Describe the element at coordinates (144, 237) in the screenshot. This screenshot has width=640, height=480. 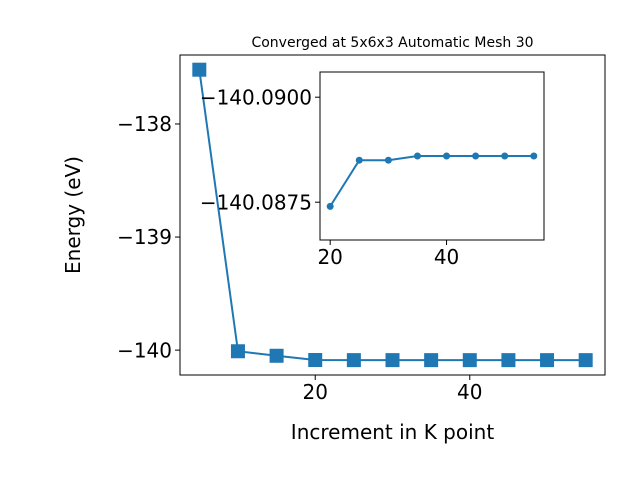
I see `y-tick-label: −139` at that location.